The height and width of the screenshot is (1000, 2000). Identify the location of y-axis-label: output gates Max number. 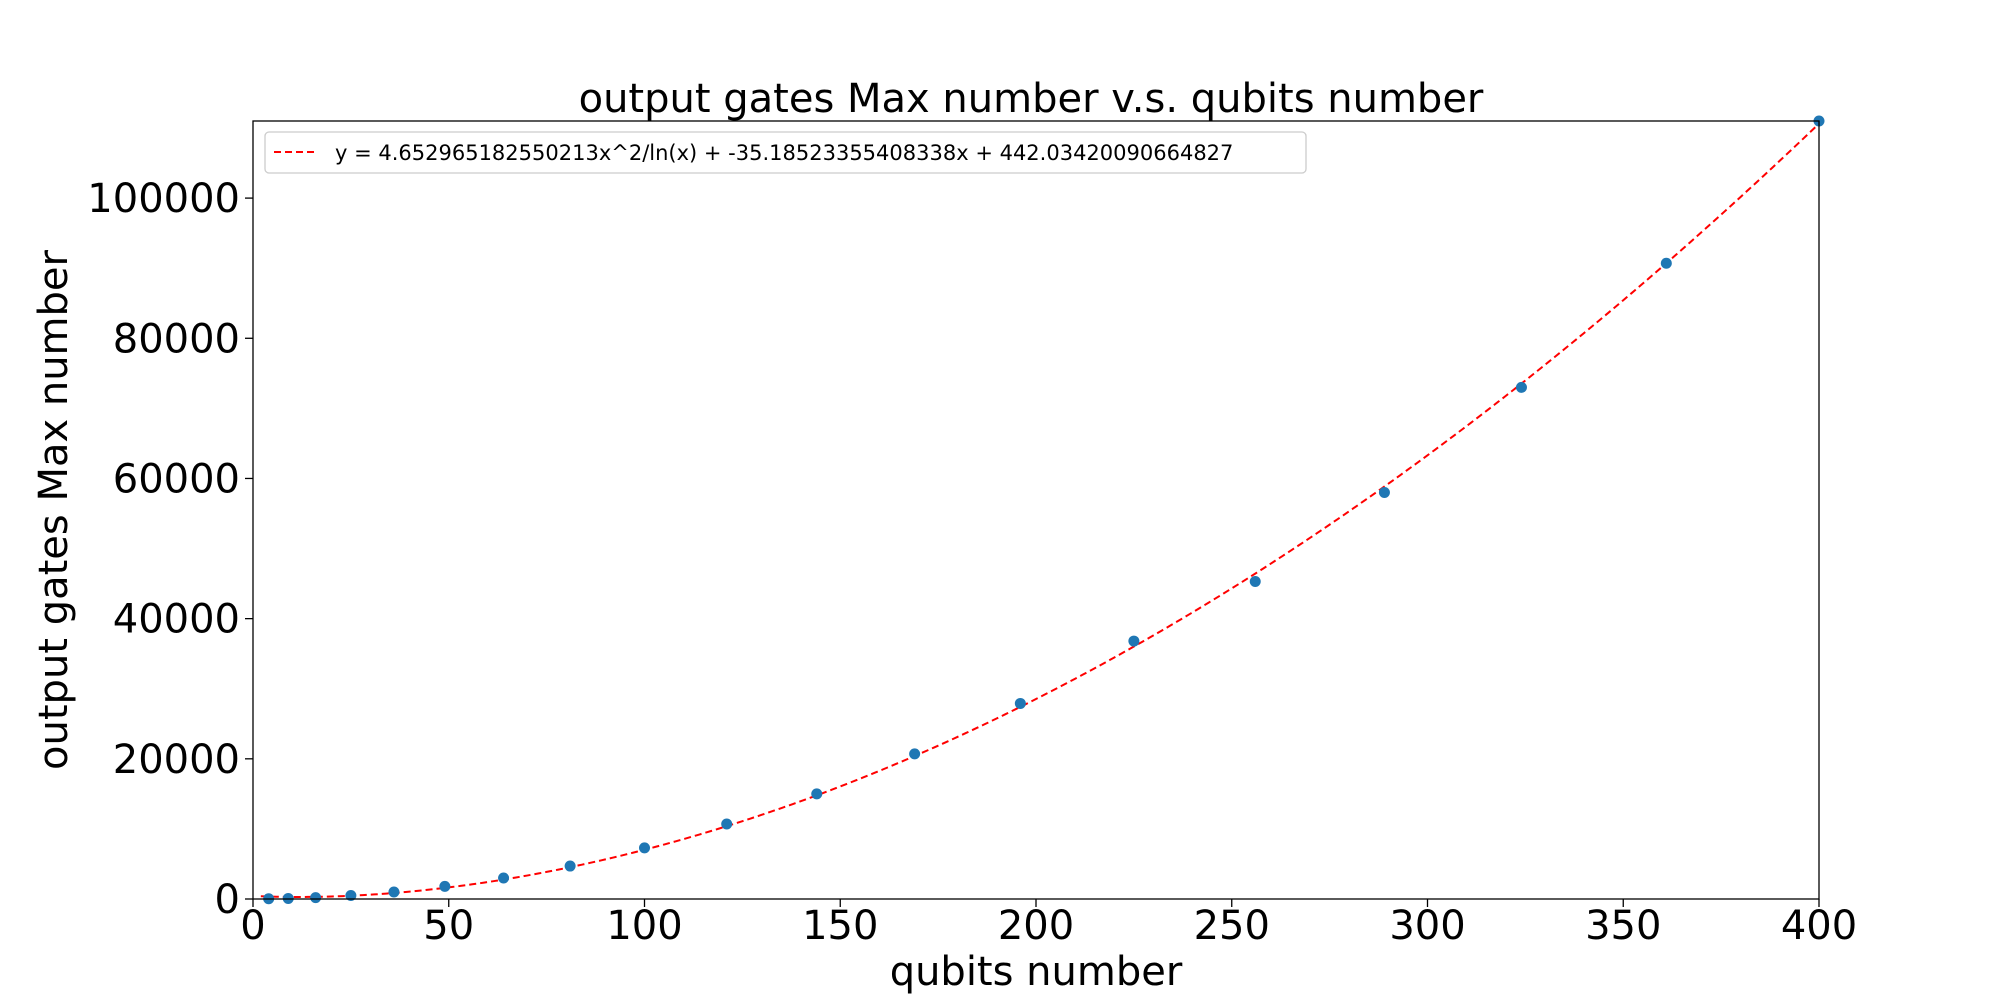
(54, 509).